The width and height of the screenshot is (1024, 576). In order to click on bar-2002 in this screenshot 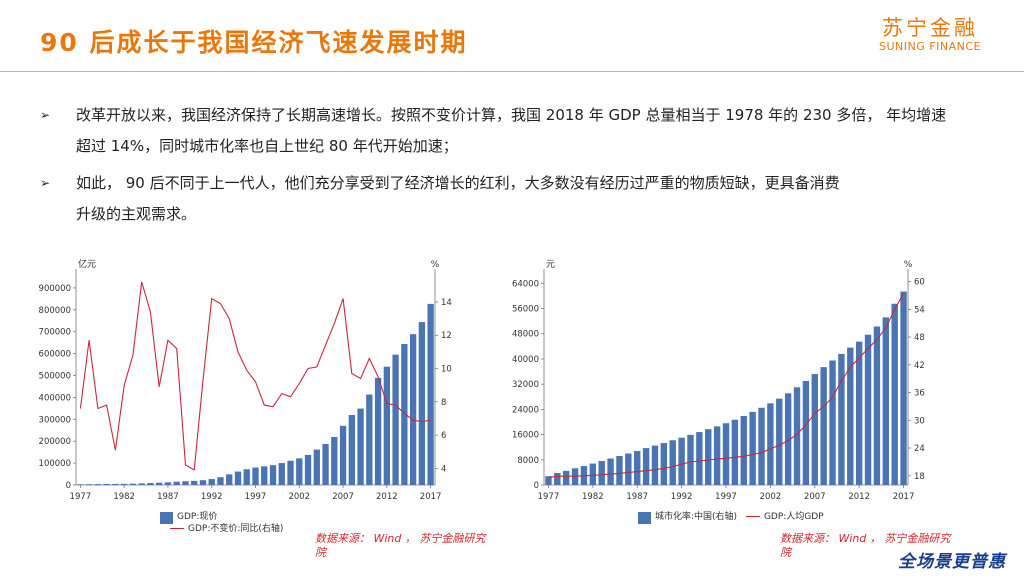, I will do `click(299, 471)`.